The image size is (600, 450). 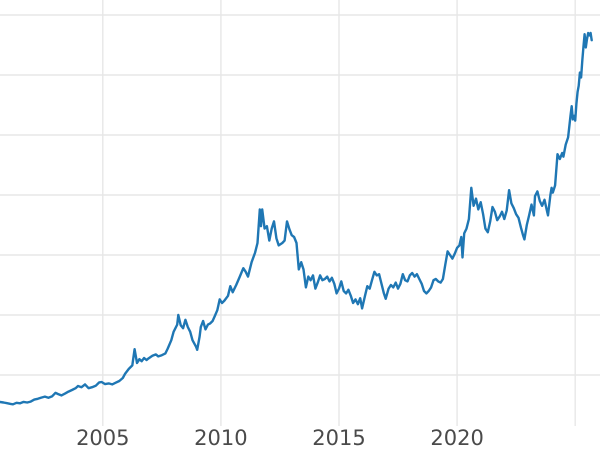 I want to click on x-tick-label: 2010, so click(x=221, y=438).